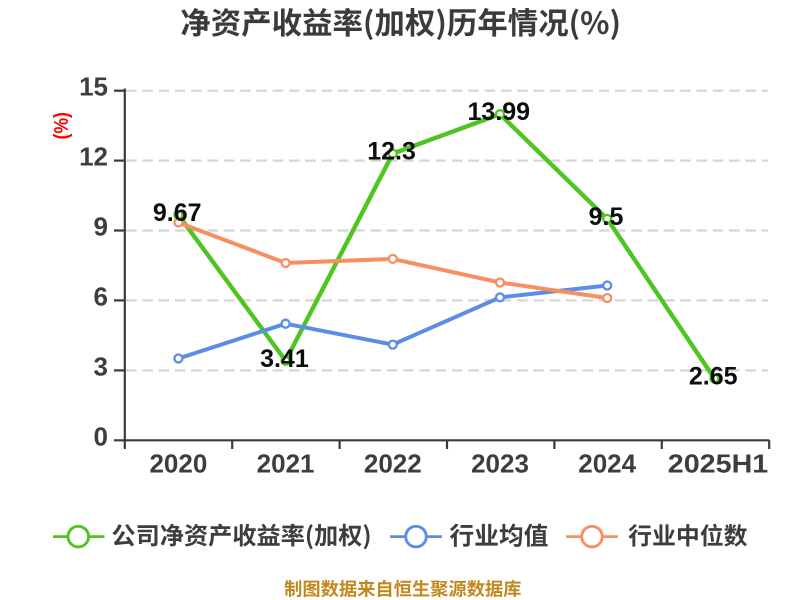  What do you see at coordinates (713, 377) in the screenshot?
I see `svg-text: 2.65` at bounding box center [713, 377].